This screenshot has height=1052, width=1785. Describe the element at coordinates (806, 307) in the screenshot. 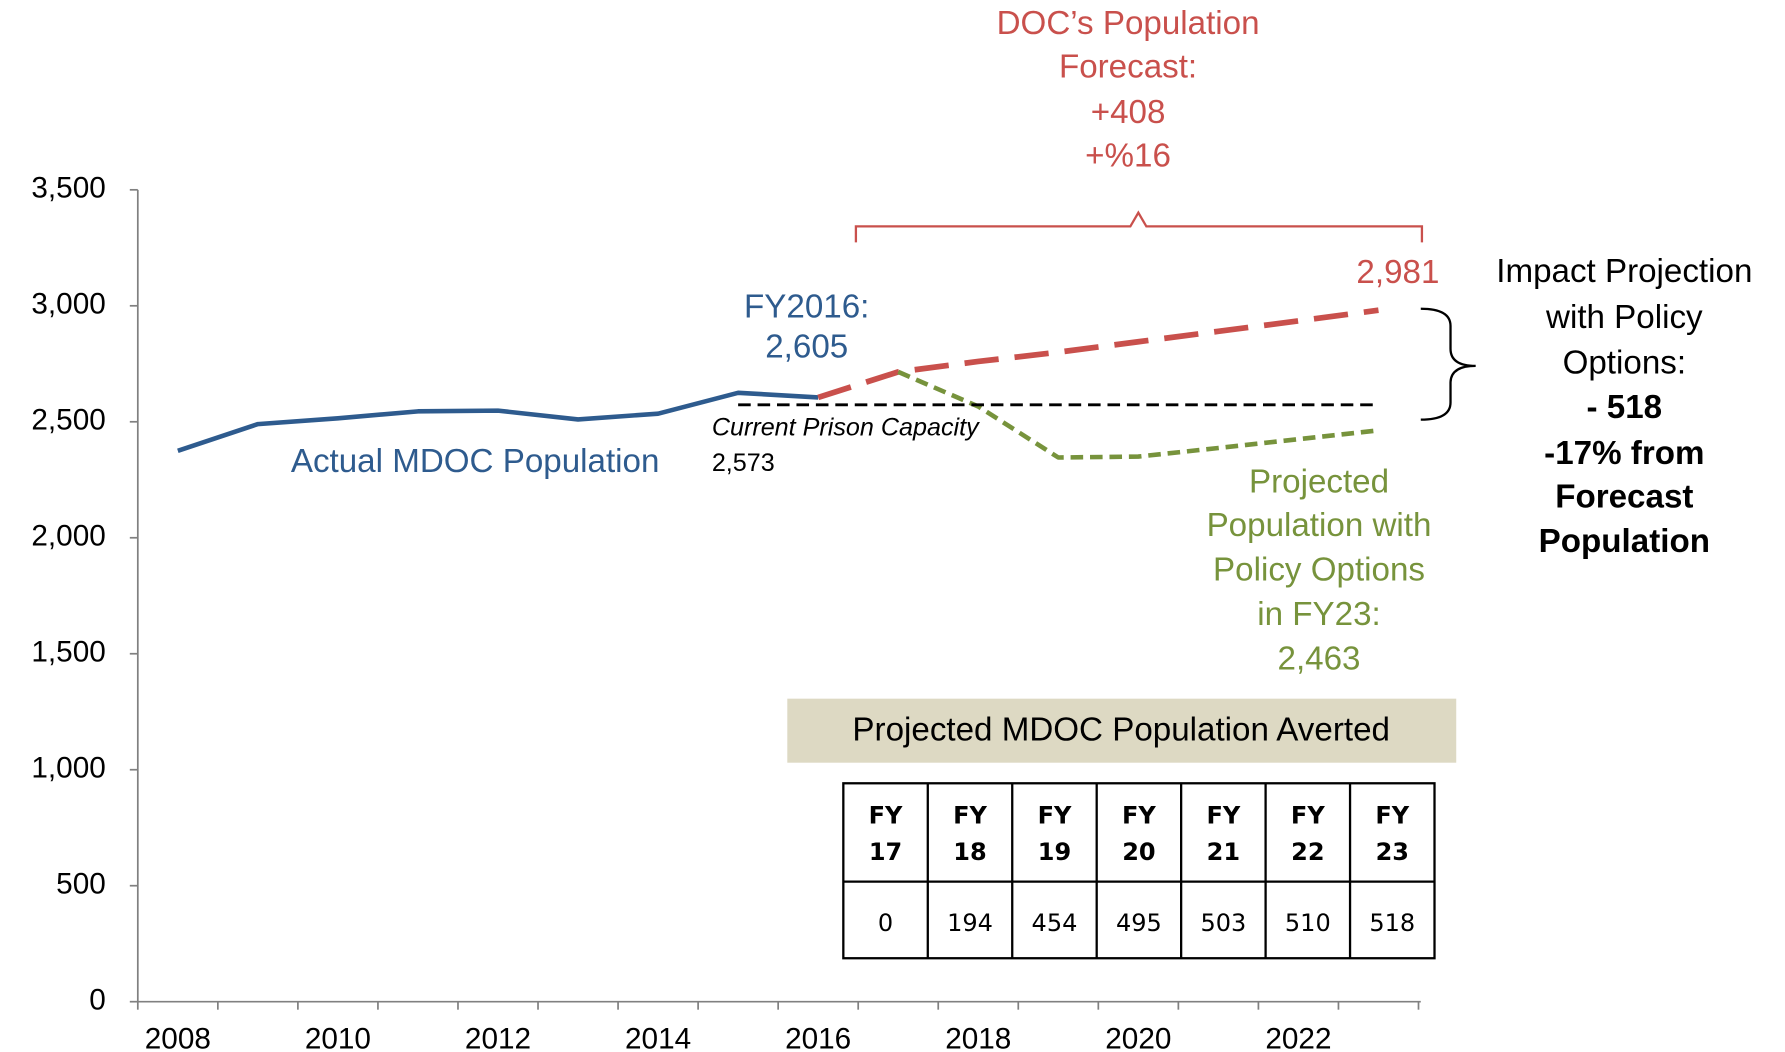

I see `annotation: FY2016:` at that location.